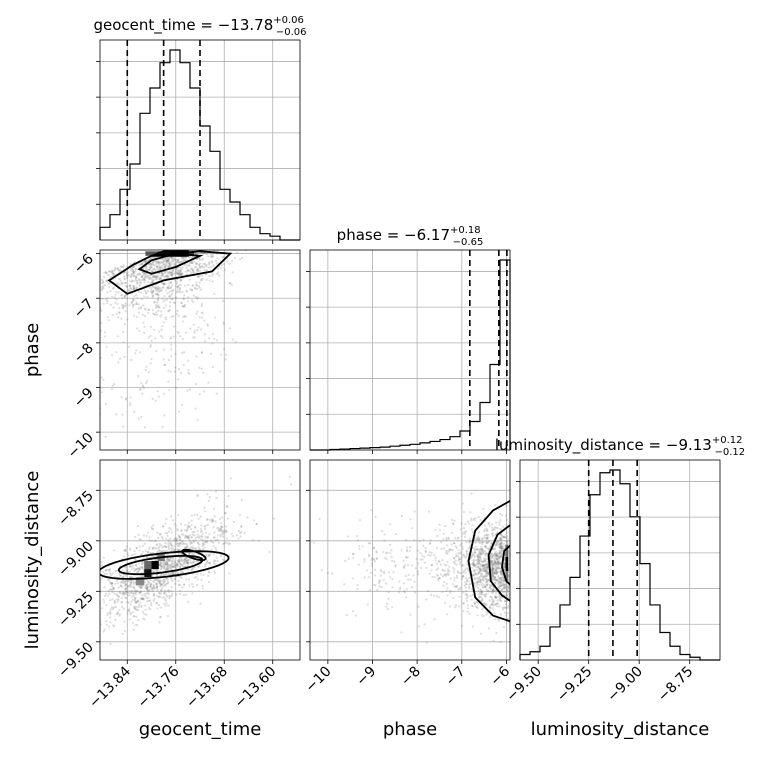 Image resolution: width=760 pixels, height=760 pixels. Describe the element at coordinates (159, 687) in the screenshot. I see `x-tick-label: −13.76` at that location.